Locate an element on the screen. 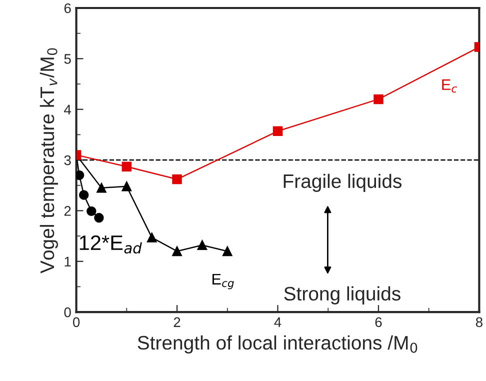  y-tick-label: 5 is located at coordinates (67, 59).